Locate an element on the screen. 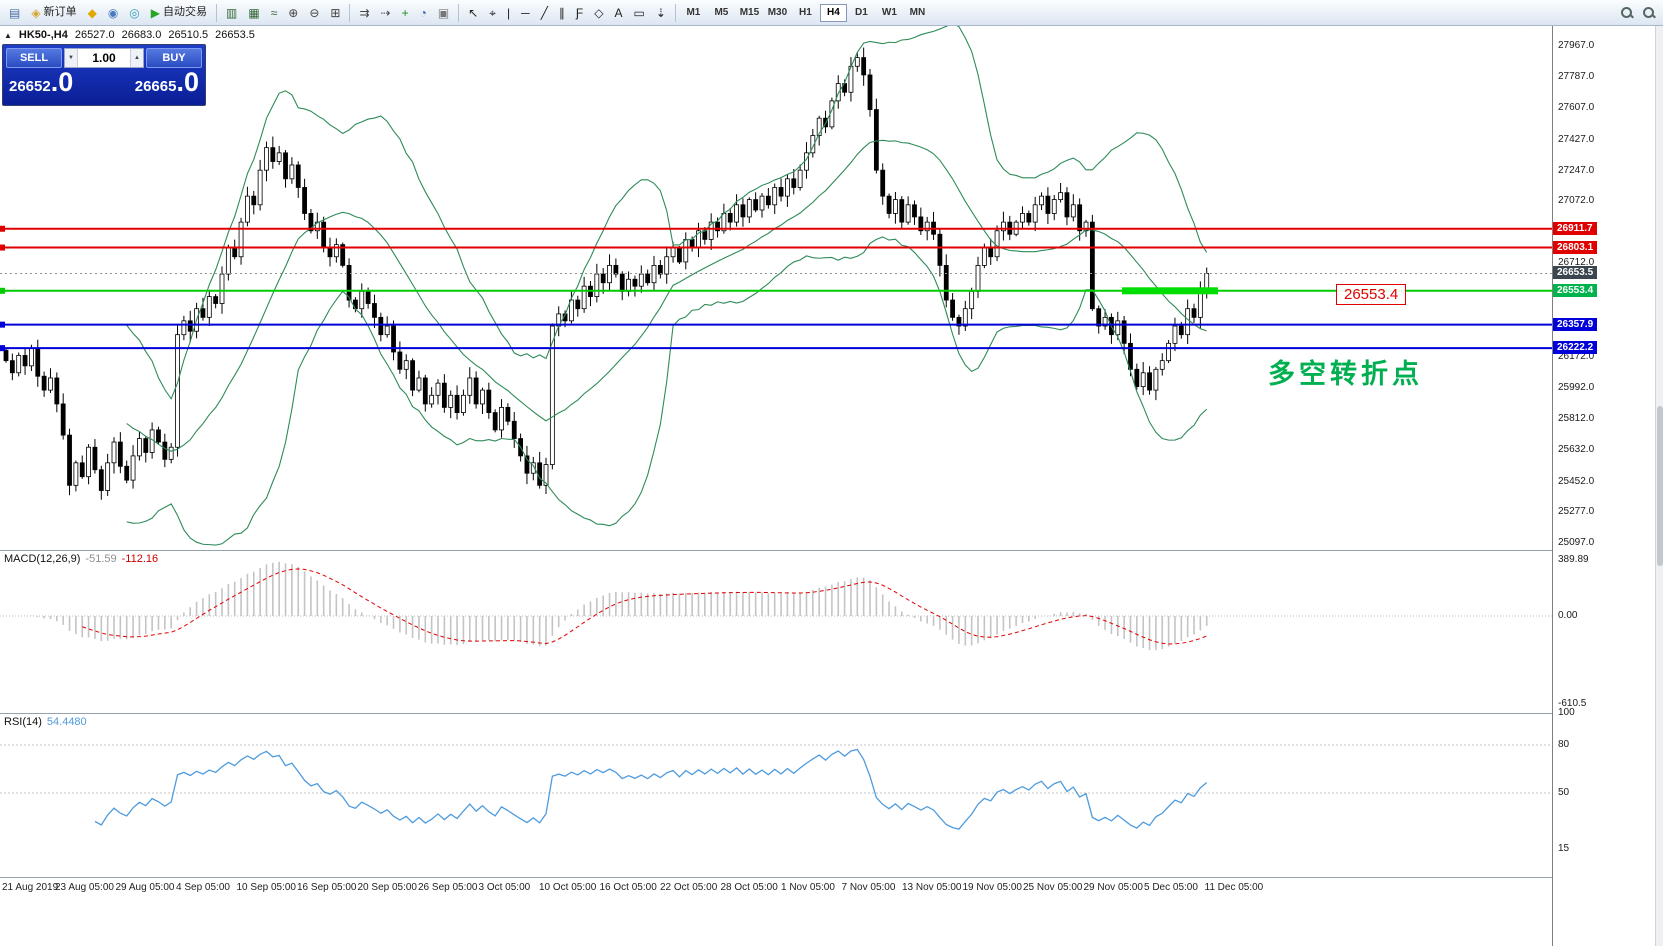 This screenshot has width=1663, height=946. time-axis-label: 19 Nov 05:00 is located at coordinates (992, 887).